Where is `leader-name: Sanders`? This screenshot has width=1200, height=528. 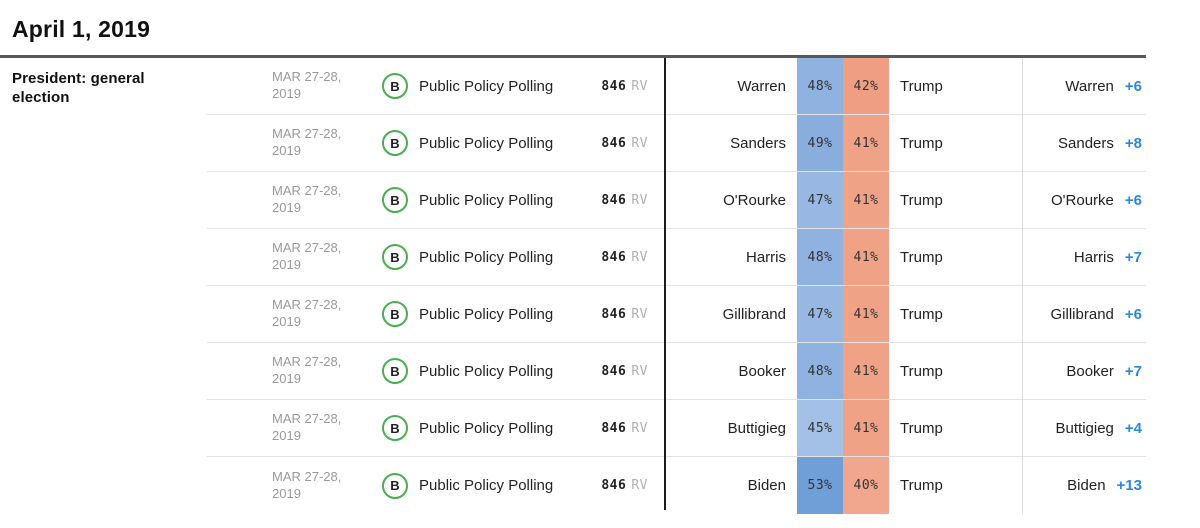 leader-name: Sanders is located at coordinates (1086, 143).